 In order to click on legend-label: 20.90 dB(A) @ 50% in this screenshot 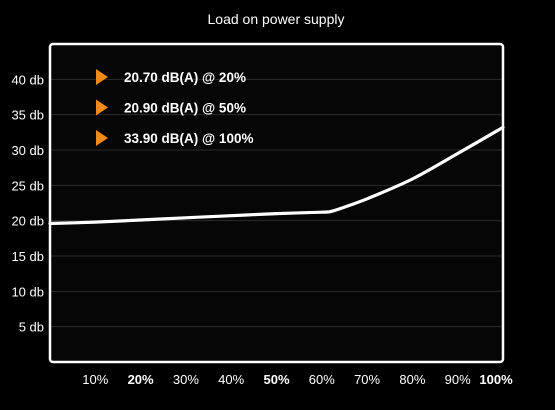, I will do `click(185, 108)`.